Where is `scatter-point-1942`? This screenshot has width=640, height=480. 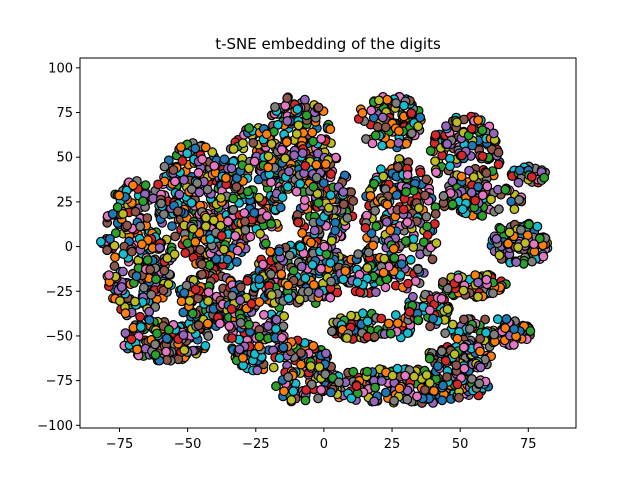 scatter-point-1942 is located at coordinates (381, 318).